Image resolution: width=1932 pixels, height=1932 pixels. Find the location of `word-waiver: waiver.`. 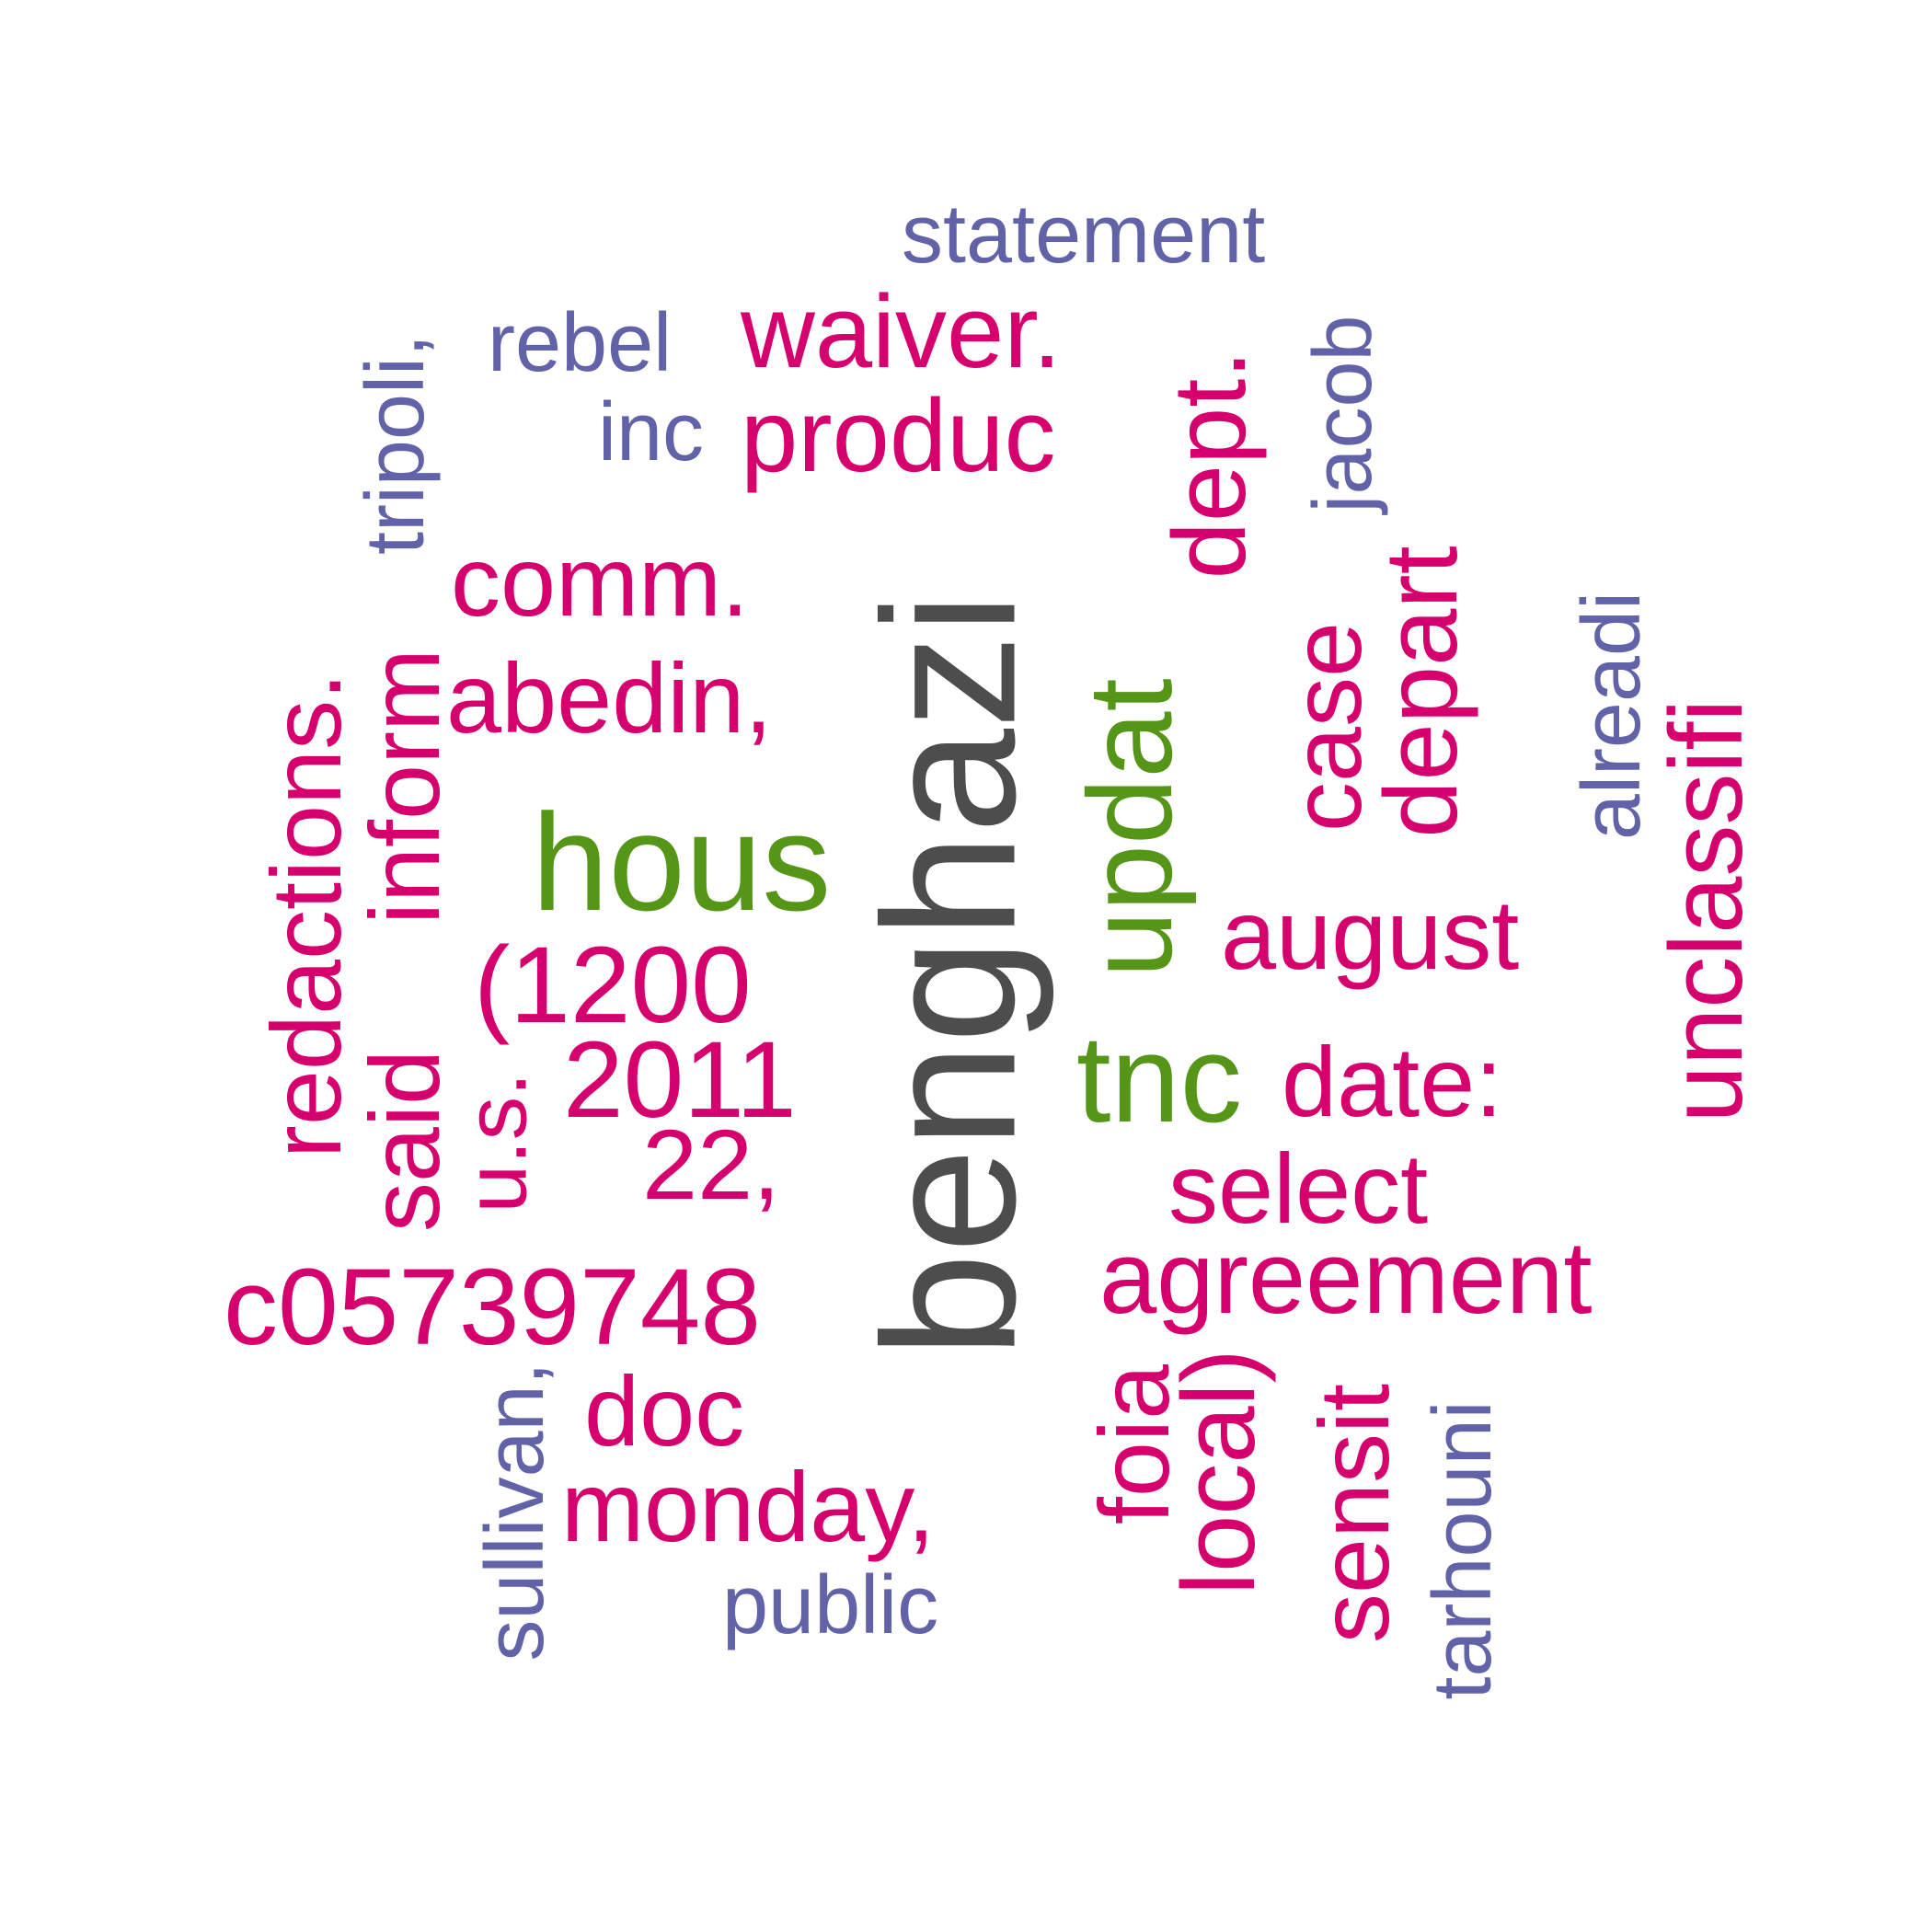

word-waiver: waiver. is located at coordinates (901, 331).